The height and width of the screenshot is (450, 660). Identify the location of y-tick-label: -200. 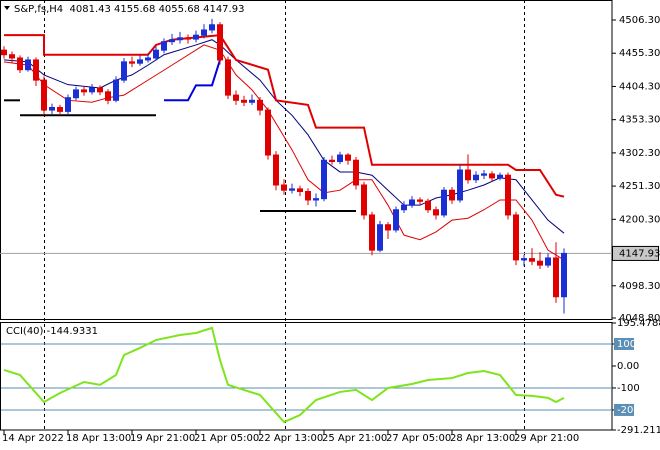
(628, 410).